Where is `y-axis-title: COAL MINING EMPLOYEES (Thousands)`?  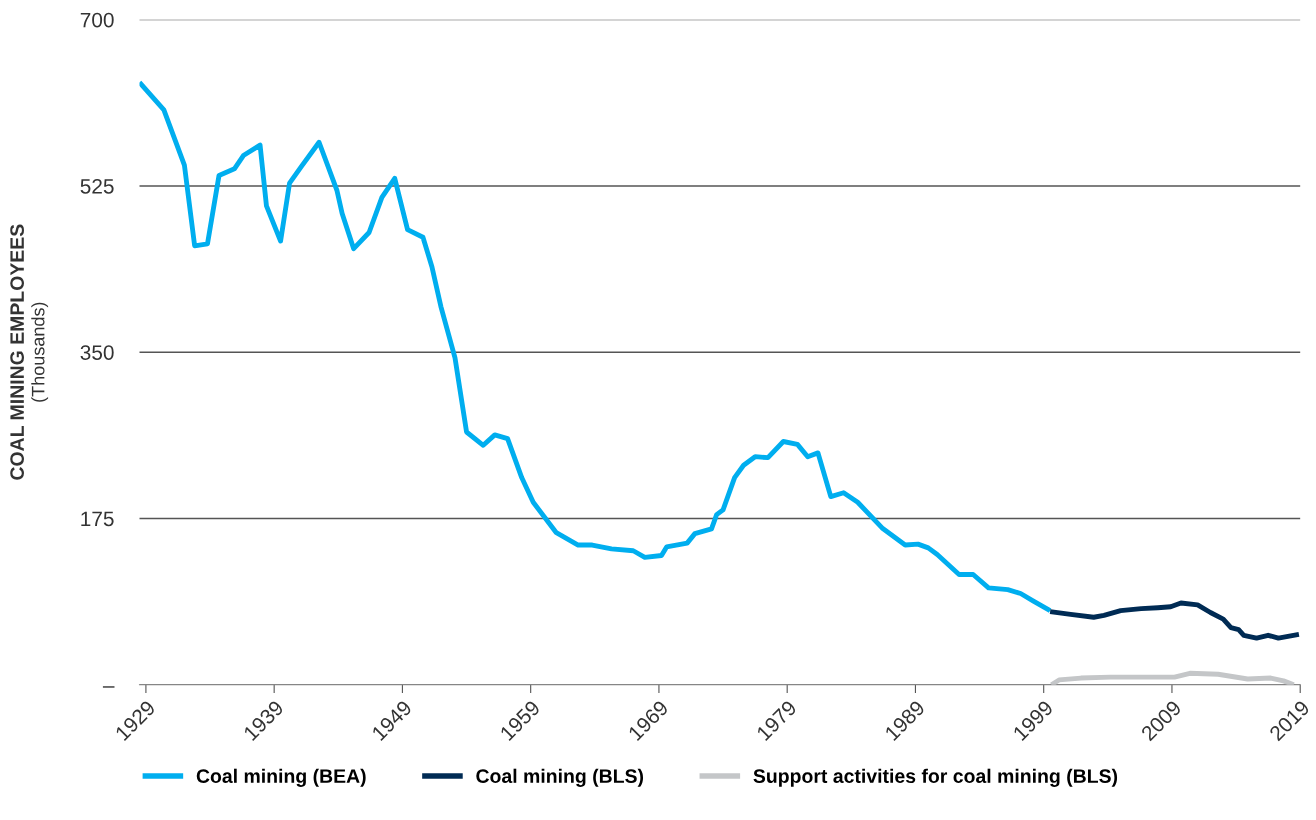 y-axis-title: COAL MINING EMPLOYEES (Thousands) is located at coordinates (29, 352).